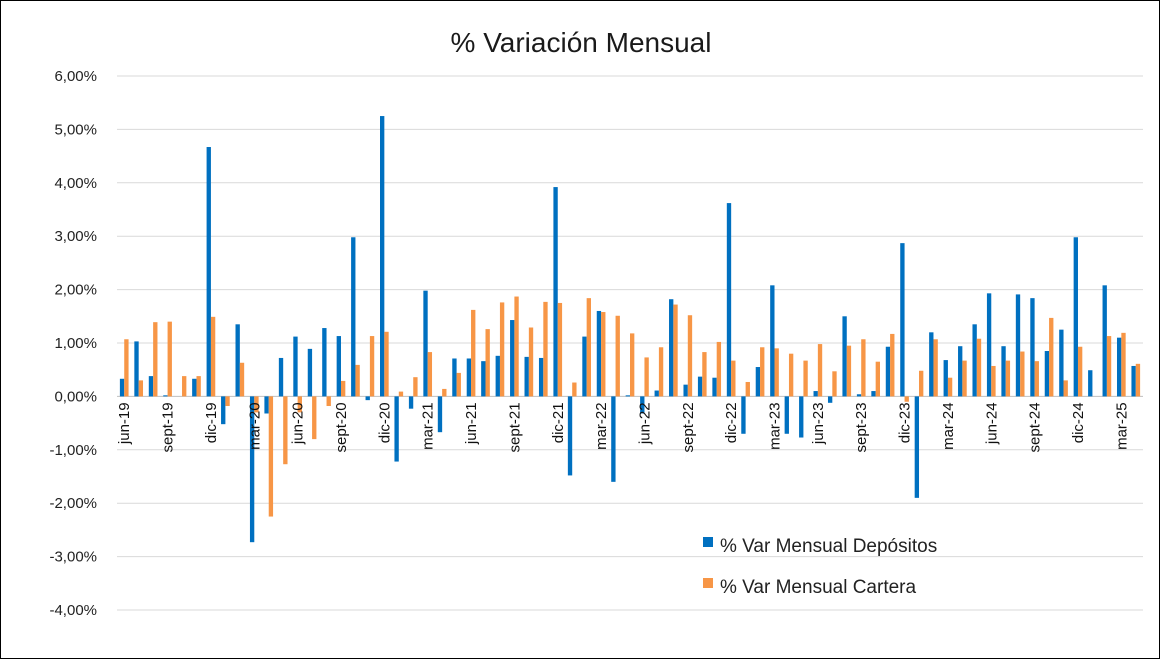 The width and height of the screenshot is (1162, 661). I want to click on x-tick-label: mar-21, so click(428, 426).